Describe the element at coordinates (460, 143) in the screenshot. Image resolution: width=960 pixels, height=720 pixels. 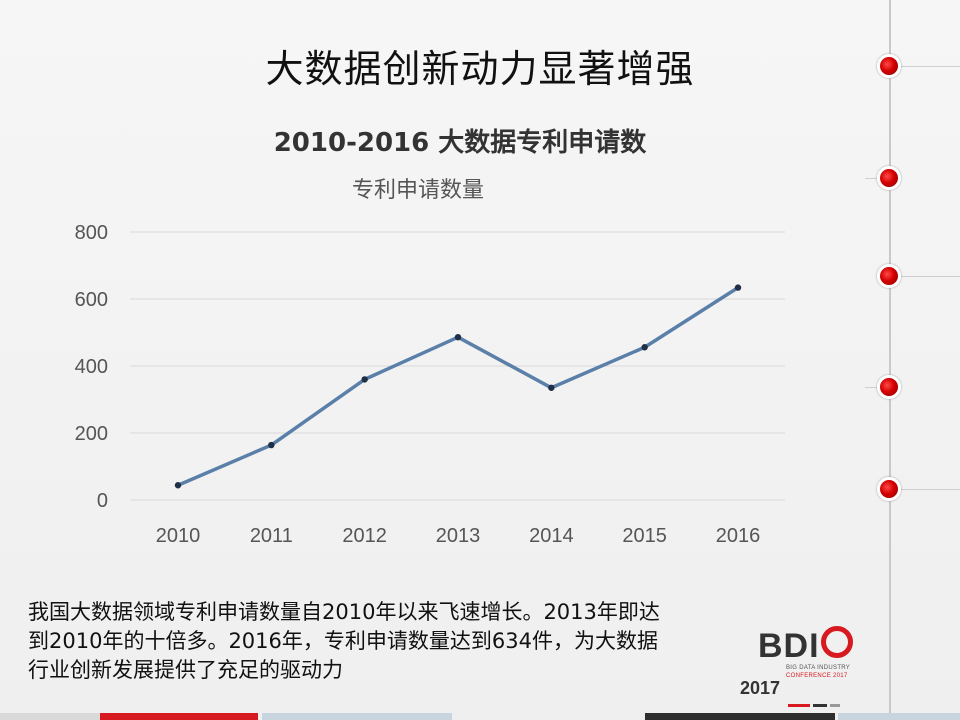
I see `chart-title: 2010-2016 大数据专利申请数` at that location.